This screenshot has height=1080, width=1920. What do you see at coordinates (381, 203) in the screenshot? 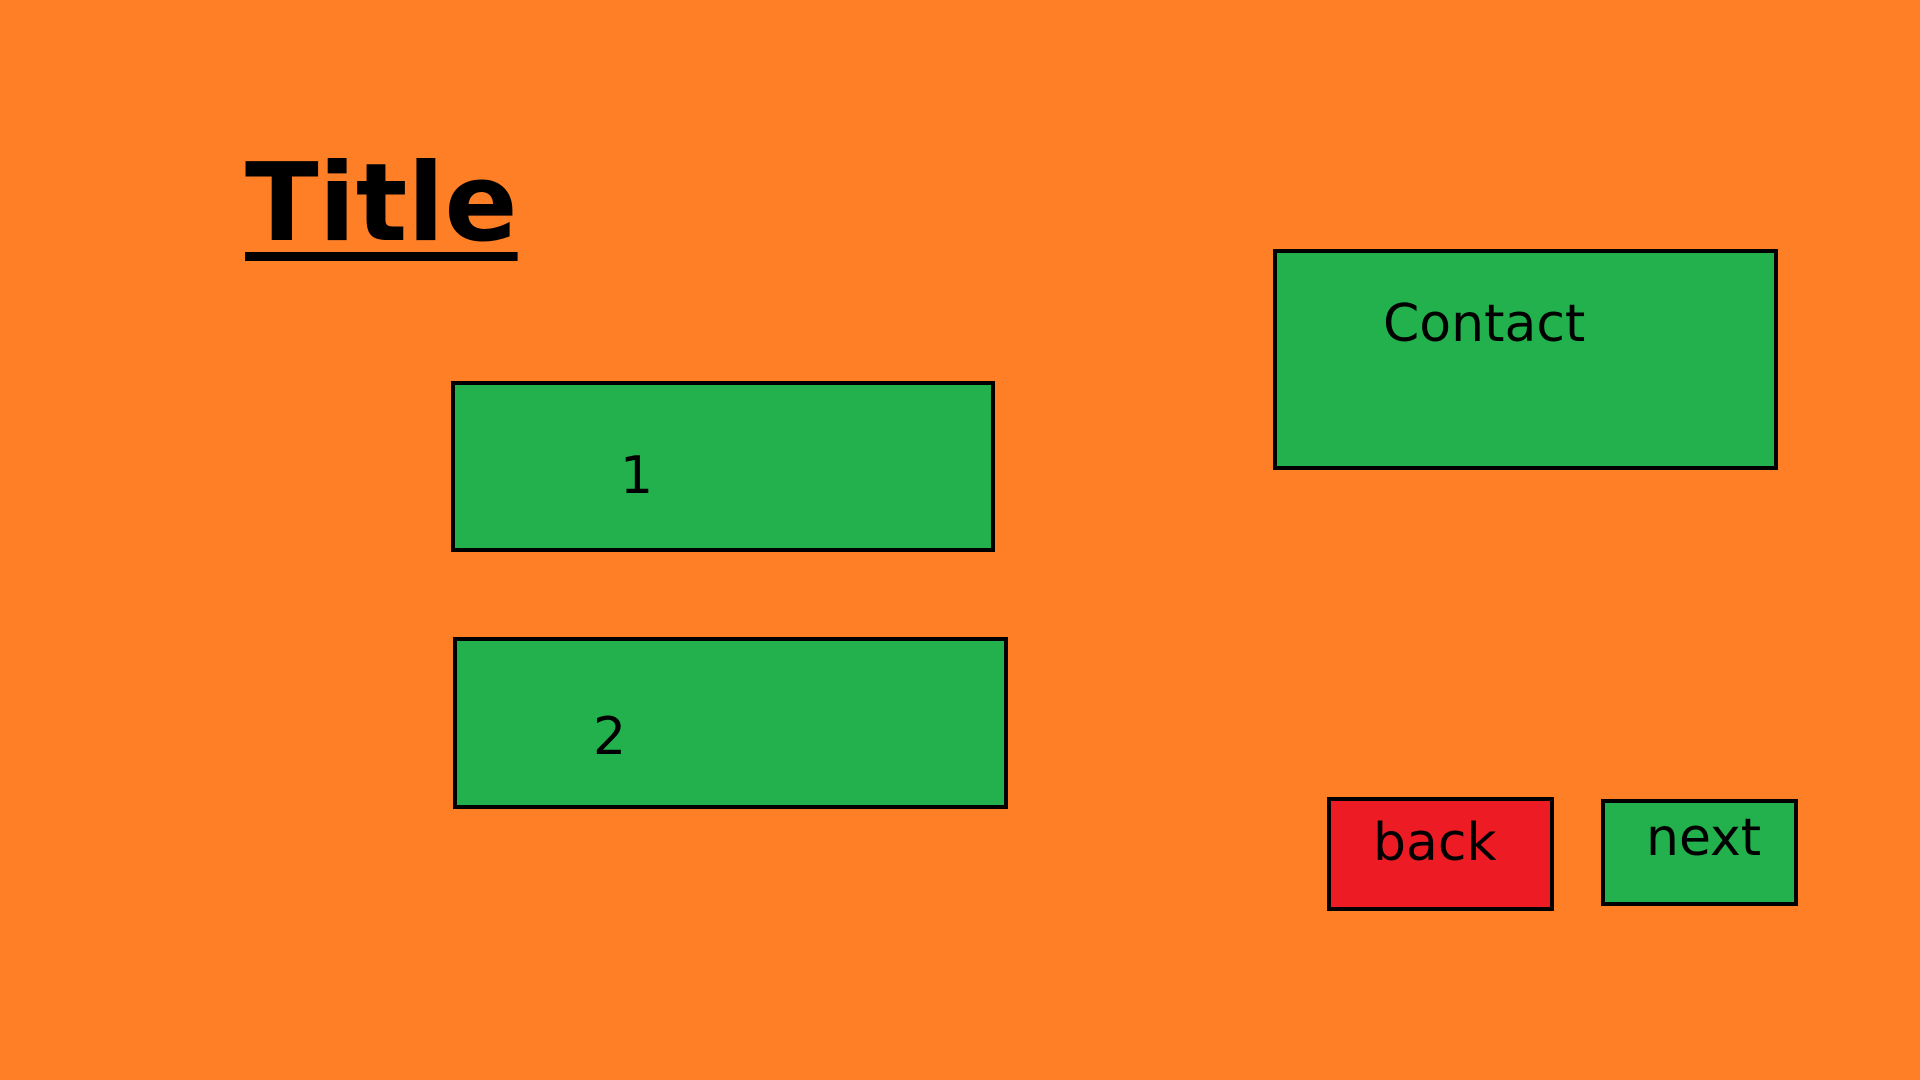
I see `page-title: Title` at bounding box center [381, 203].